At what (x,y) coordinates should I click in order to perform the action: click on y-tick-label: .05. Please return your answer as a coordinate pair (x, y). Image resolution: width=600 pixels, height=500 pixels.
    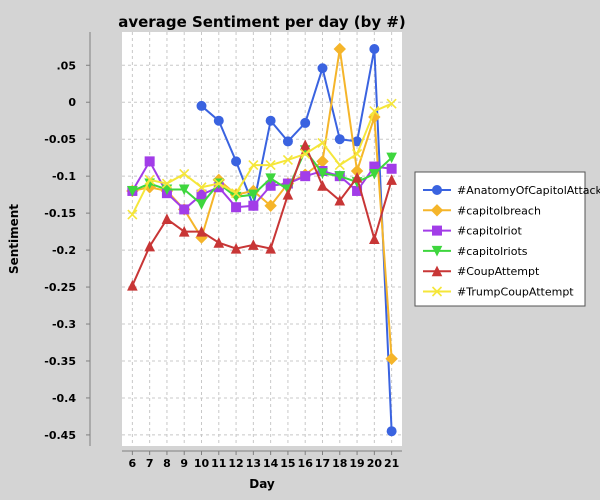
    Looking at the image, I should click on (67, 65).